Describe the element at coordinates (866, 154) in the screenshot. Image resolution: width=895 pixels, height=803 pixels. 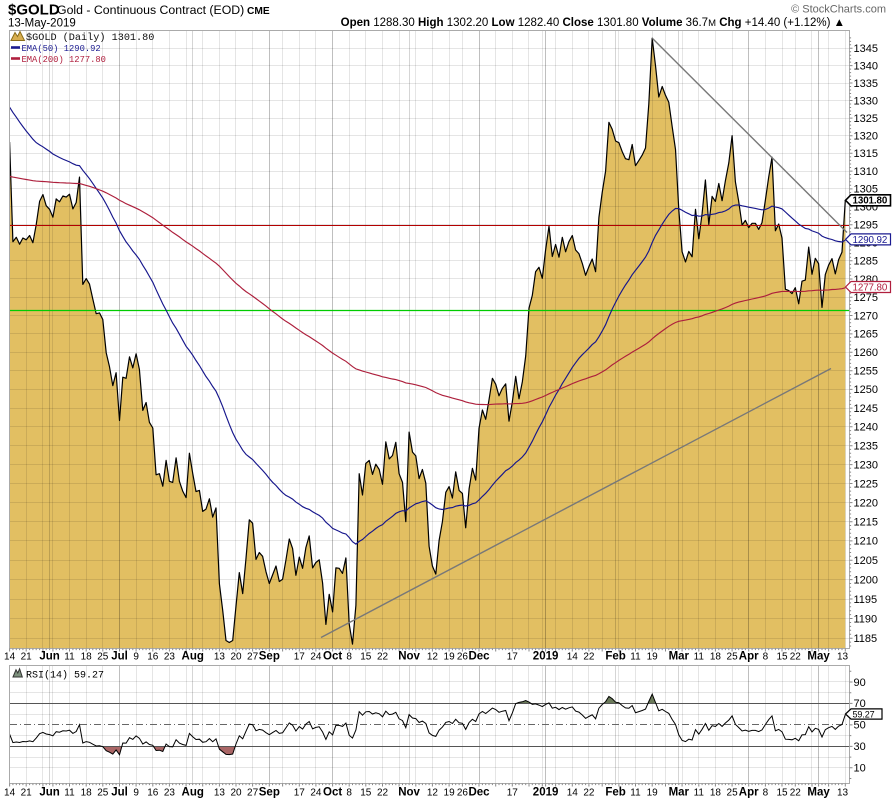
I see `svg-text: 1315` at that location.